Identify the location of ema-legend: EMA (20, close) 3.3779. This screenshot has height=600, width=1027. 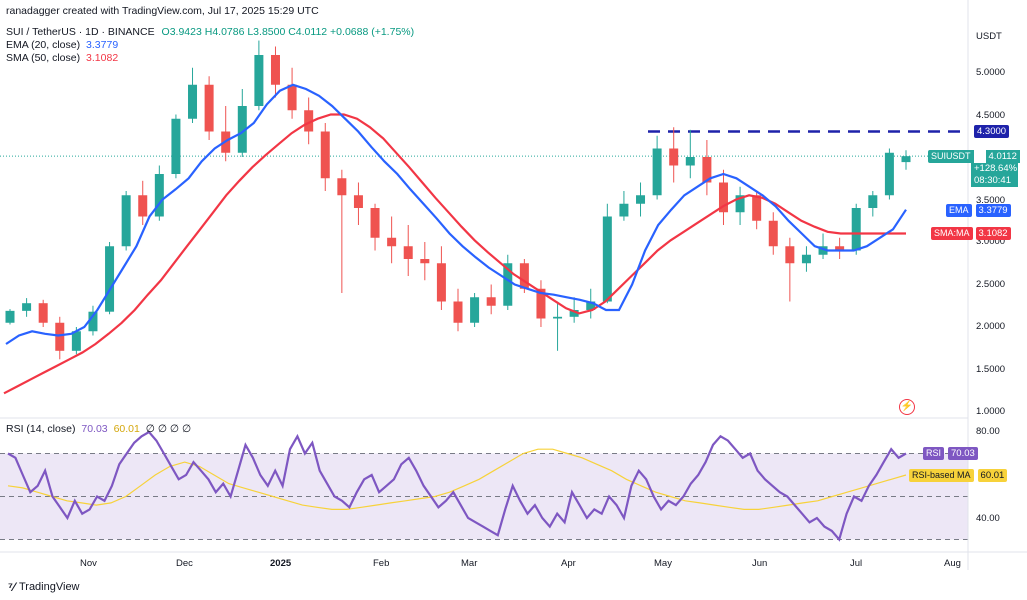
(62, 45).